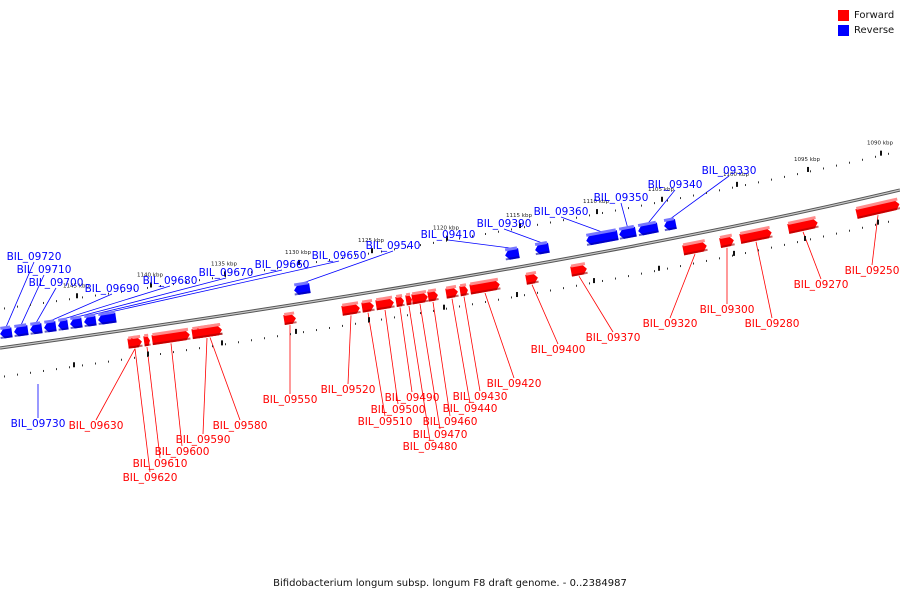 This screenshot has height=600, width=900. I want to click on forward-gene-label: BIL_09400, so click(558, 350).